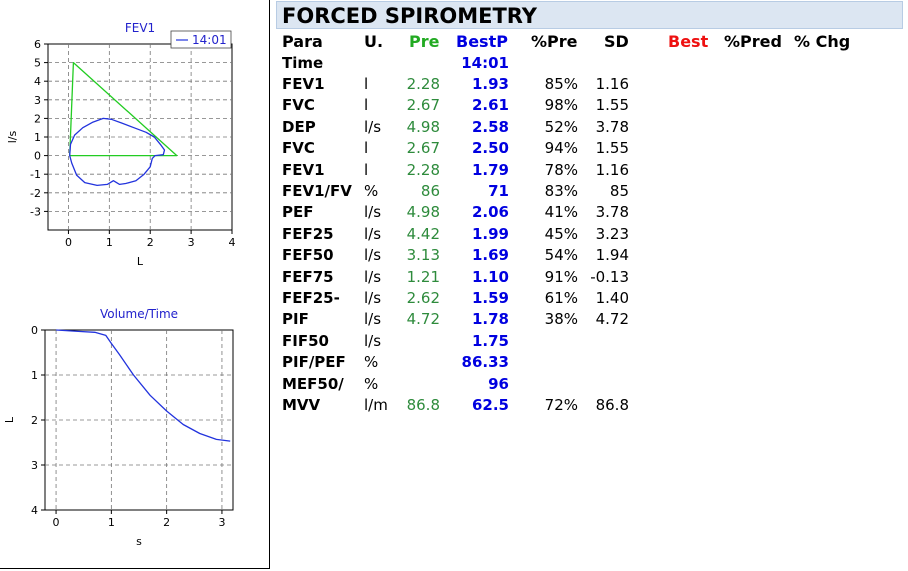  I want to click on column-header: Pre, so click(424, 41).